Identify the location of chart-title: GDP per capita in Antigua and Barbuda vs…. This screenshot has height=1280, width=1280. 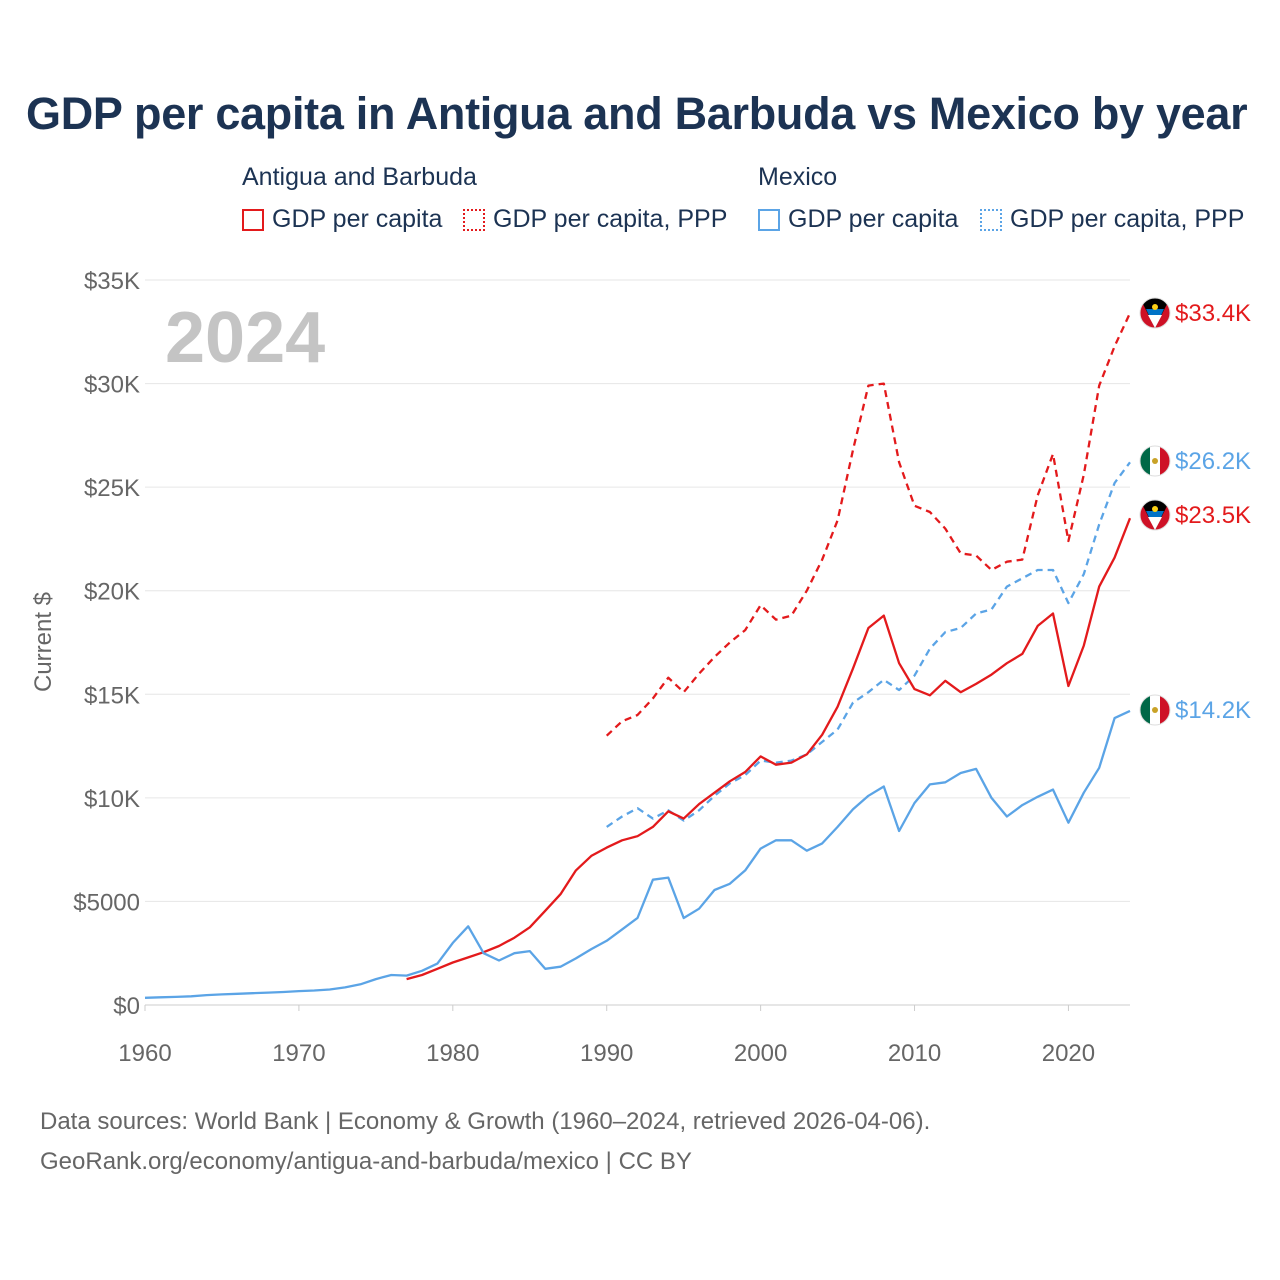
(637, 113).